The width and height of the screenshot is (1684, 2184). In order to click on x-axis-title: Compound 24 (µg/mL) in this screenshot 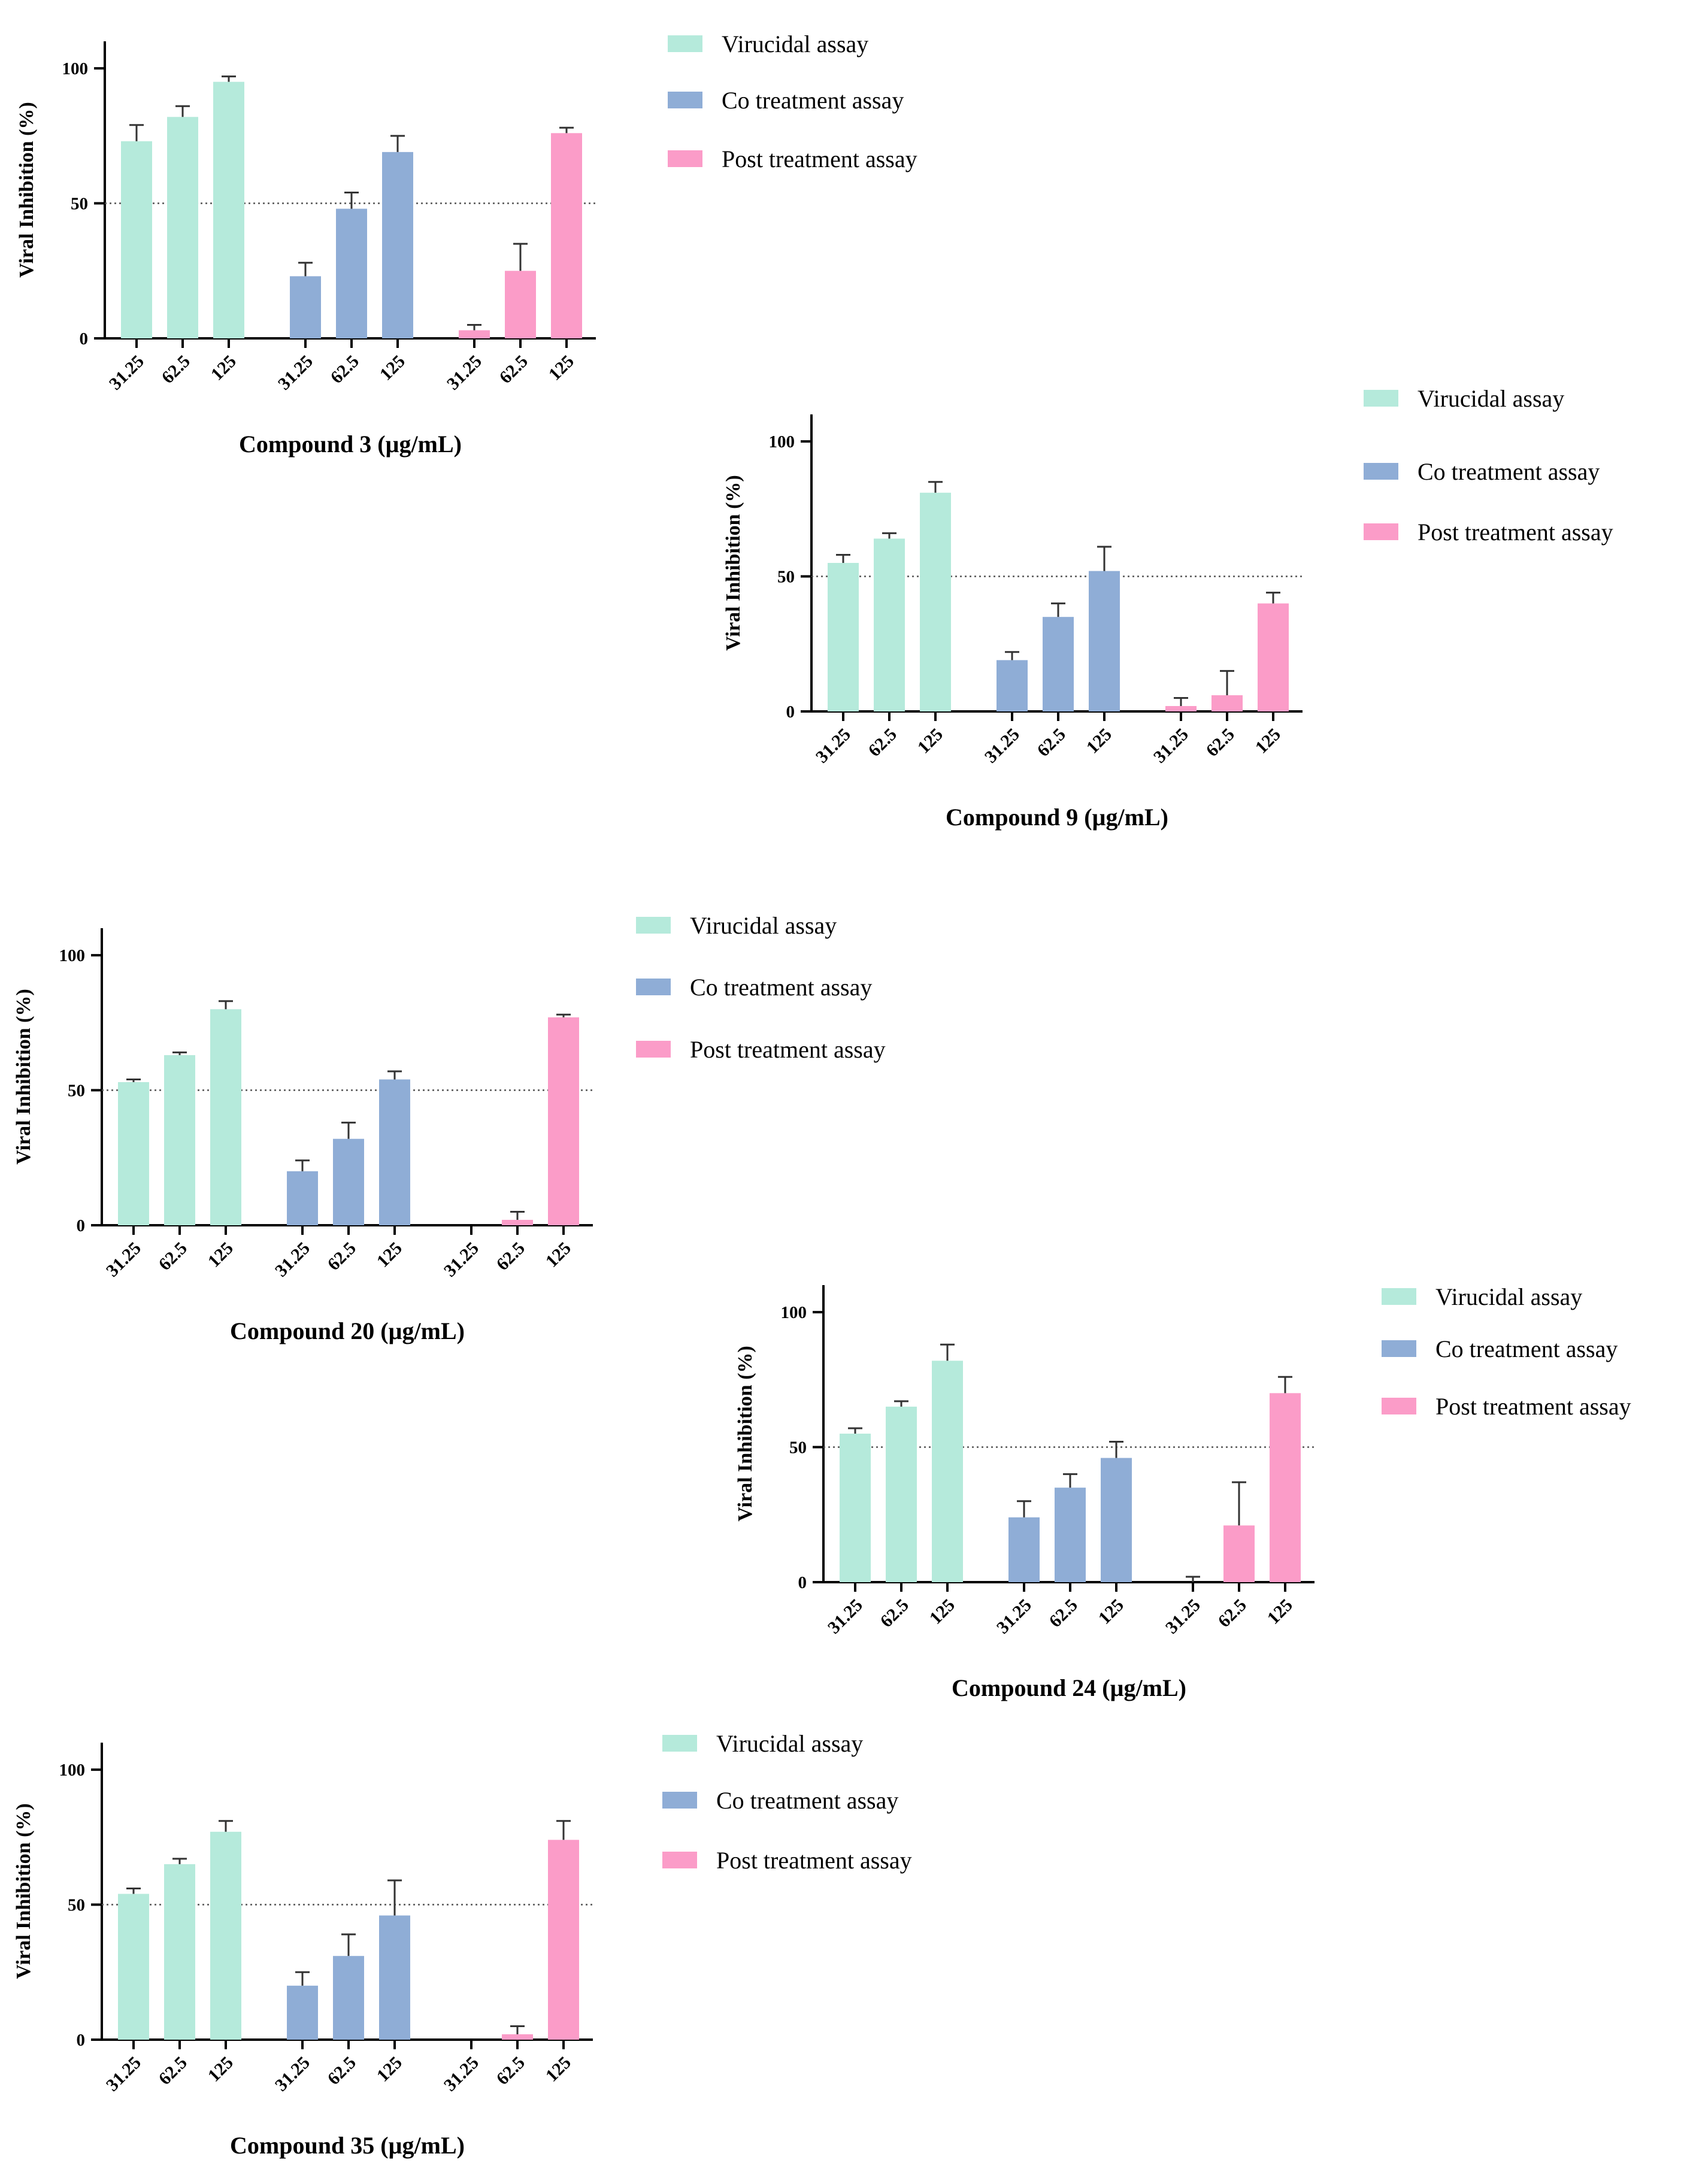, I will do `click(1069, 1687)`.